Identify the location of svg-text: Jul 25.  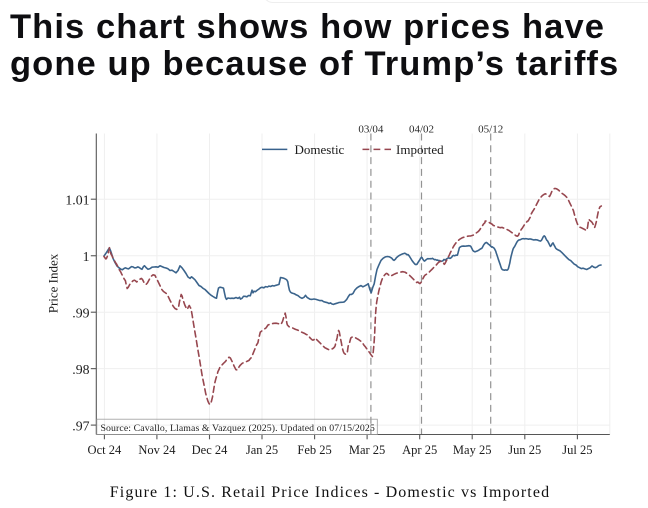
(577, 450).